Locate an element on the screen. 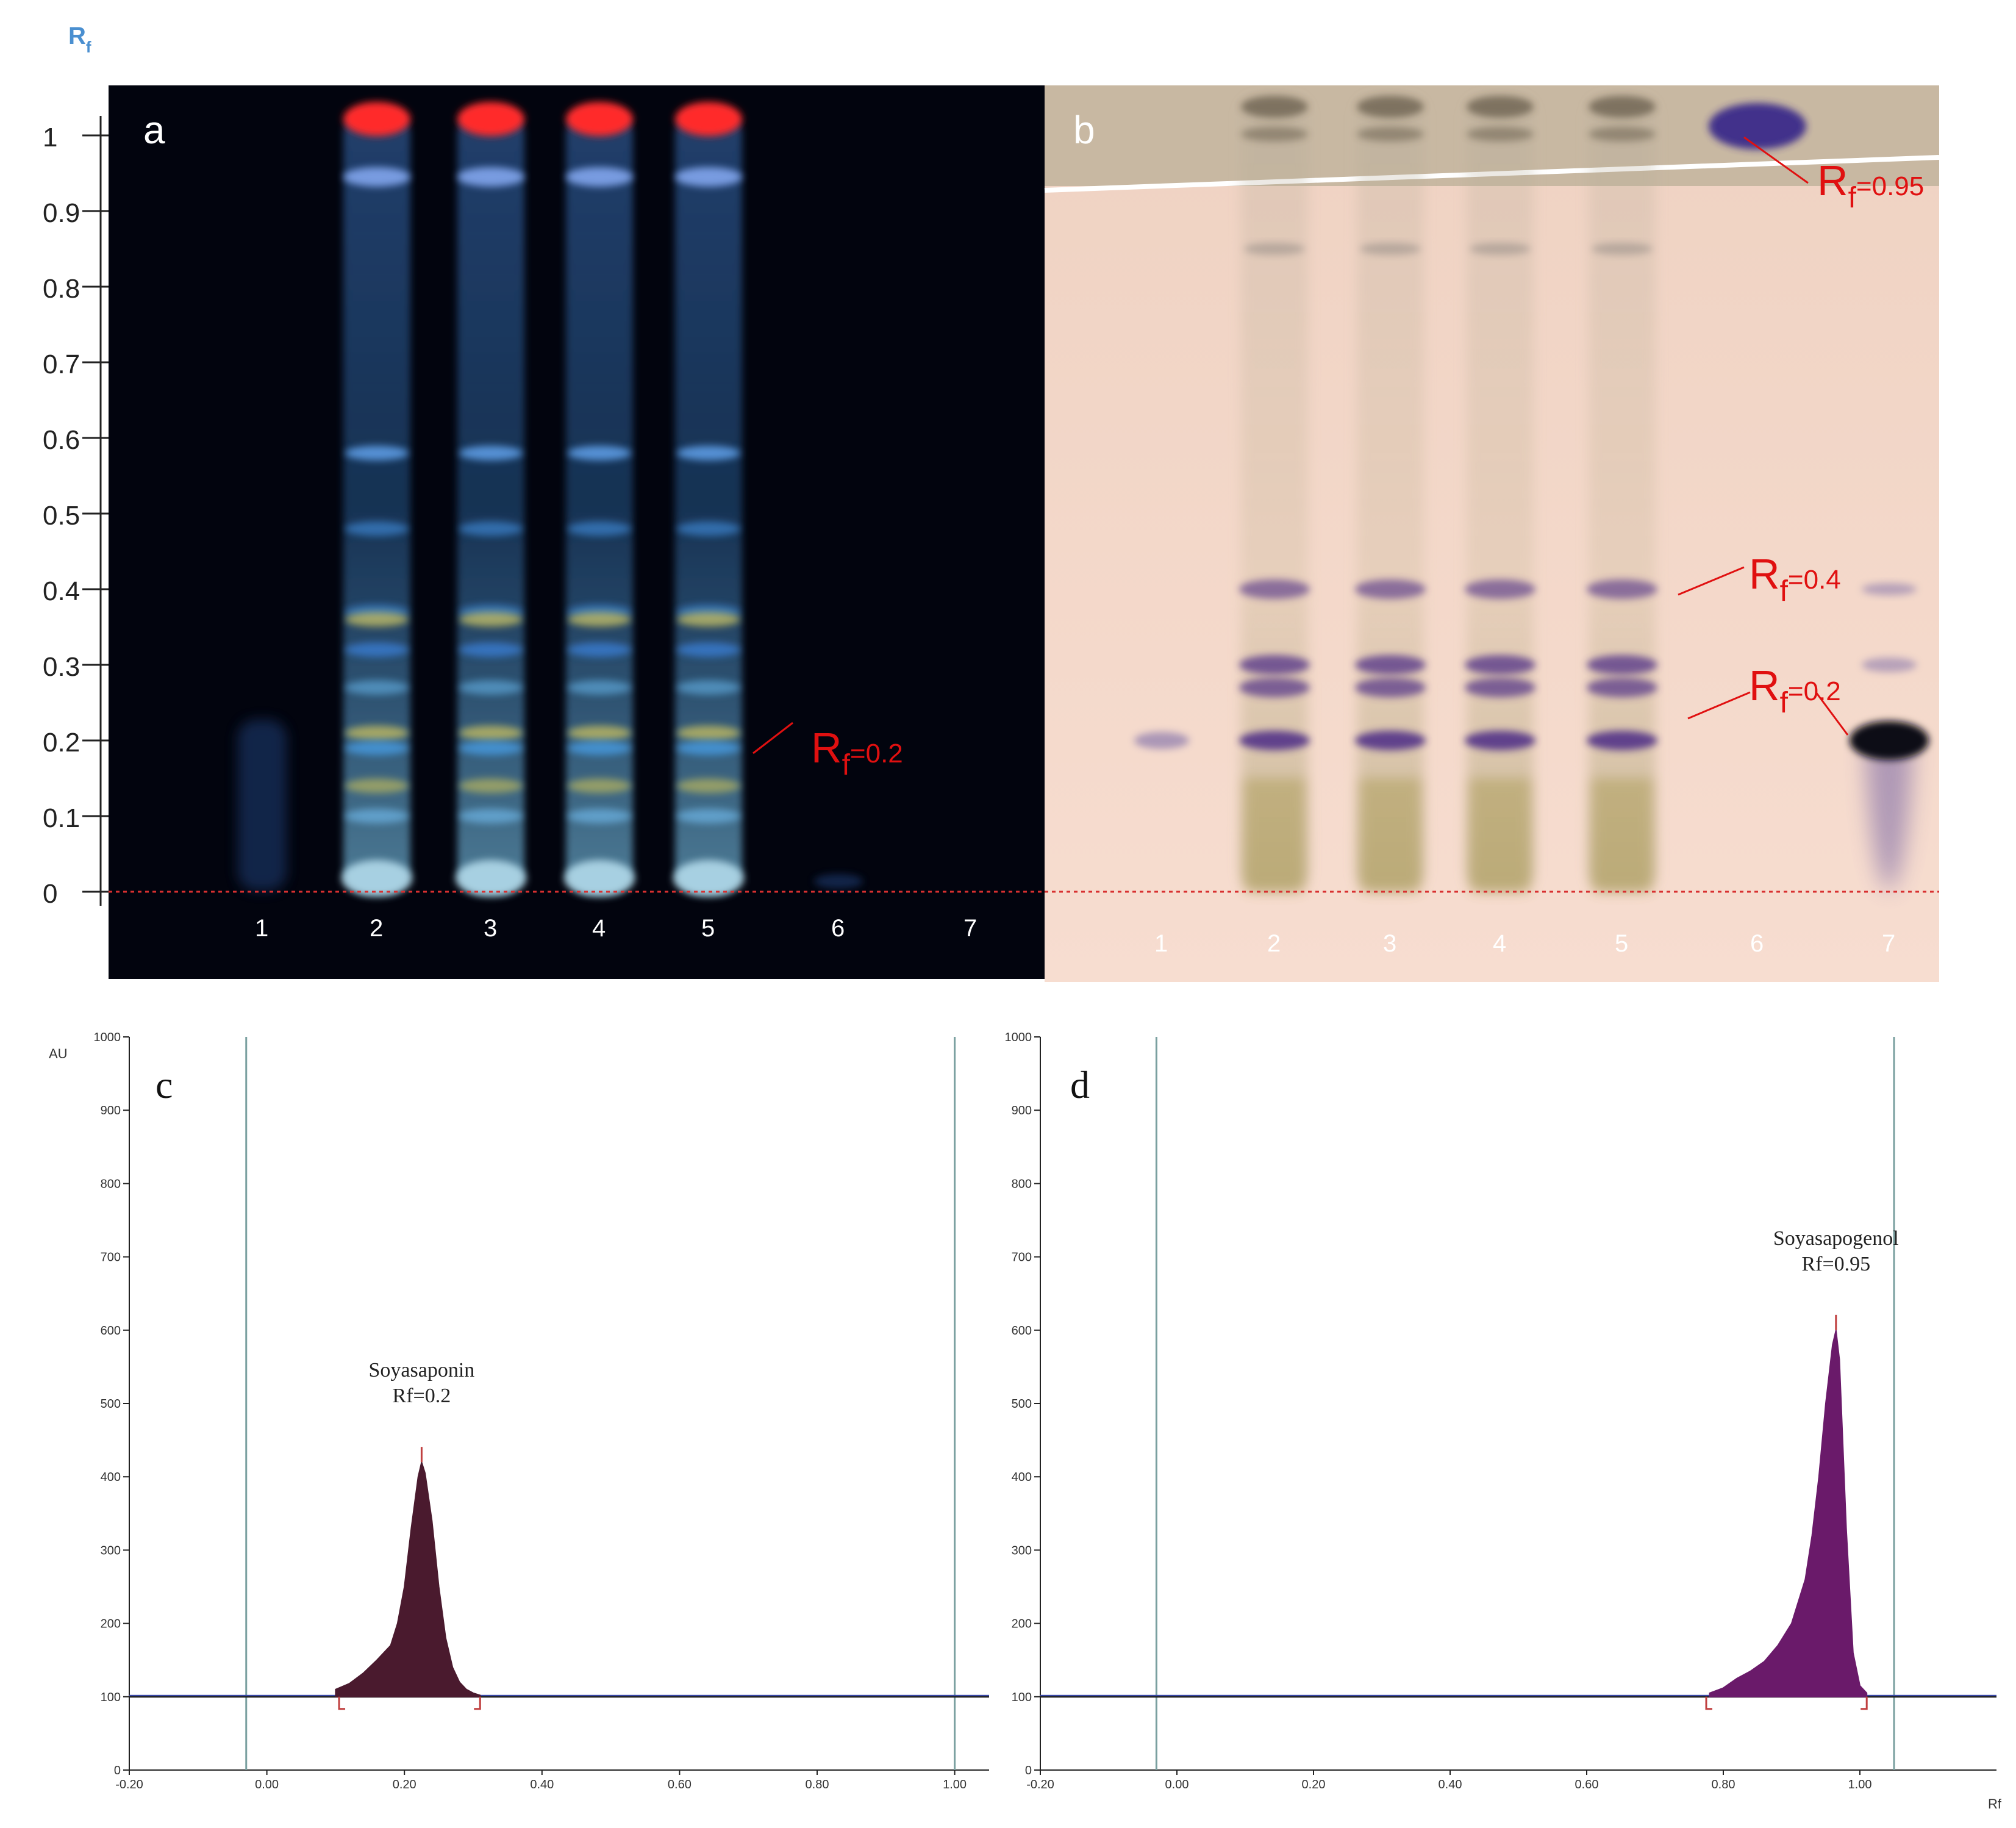 The width and height of the screenshot is (2016, 1828). y-tick-label: 300 is located at coordinates (1022, 1550).